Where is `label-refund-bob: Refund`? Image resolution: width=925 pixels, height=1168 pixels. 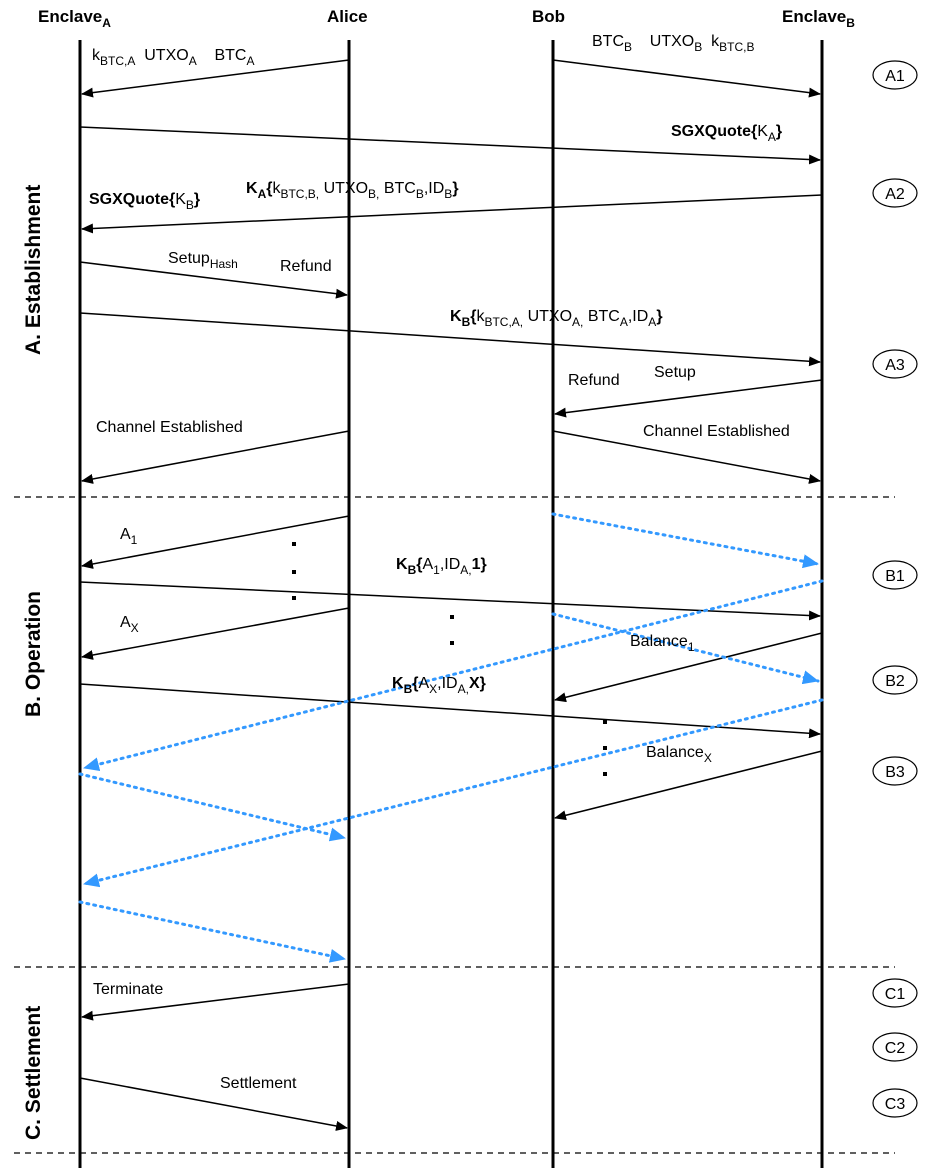 label-refund-bob: Refund is located at coordinates (594, 380).